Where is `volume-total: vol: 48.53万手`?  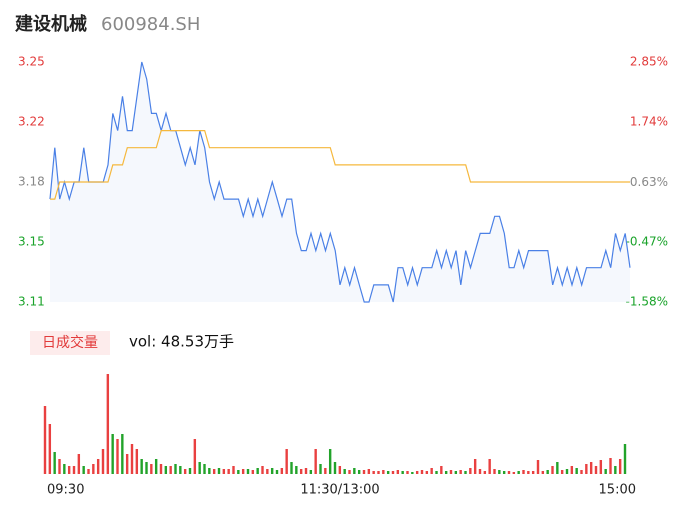 volume-total: vol: 48.53万手 is located at coordinates (181, 342).